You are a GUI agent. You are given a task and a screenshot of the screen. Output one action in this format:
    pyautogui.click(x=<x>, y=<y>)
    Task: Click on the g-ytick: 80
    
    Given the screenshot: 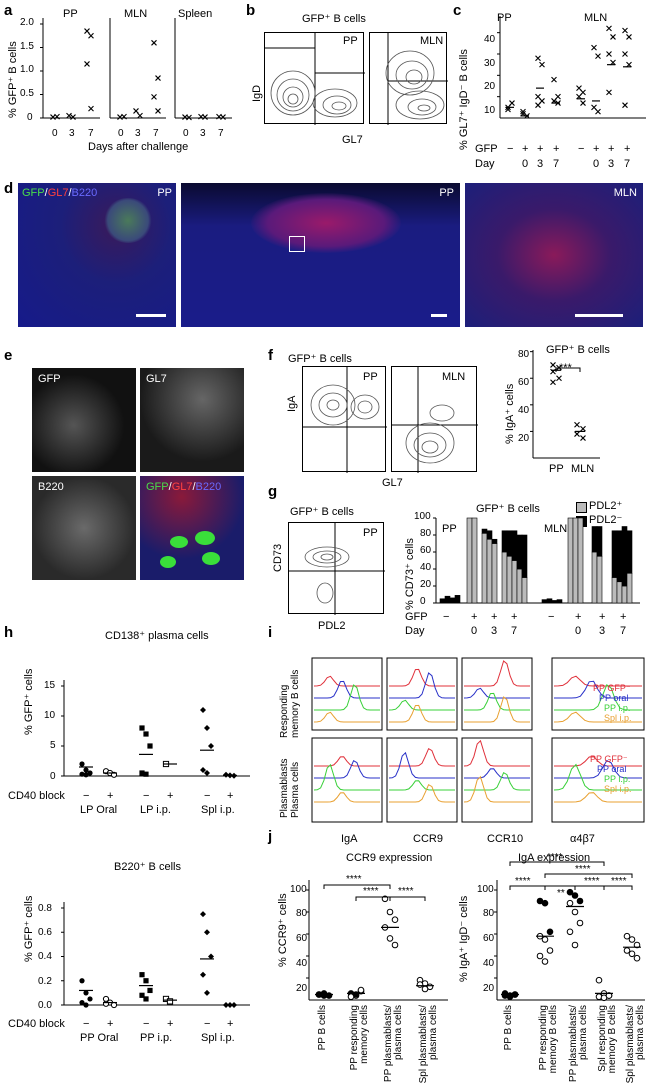 What is the action you would take?
    pyautogui.click(x=426, y=533)
    